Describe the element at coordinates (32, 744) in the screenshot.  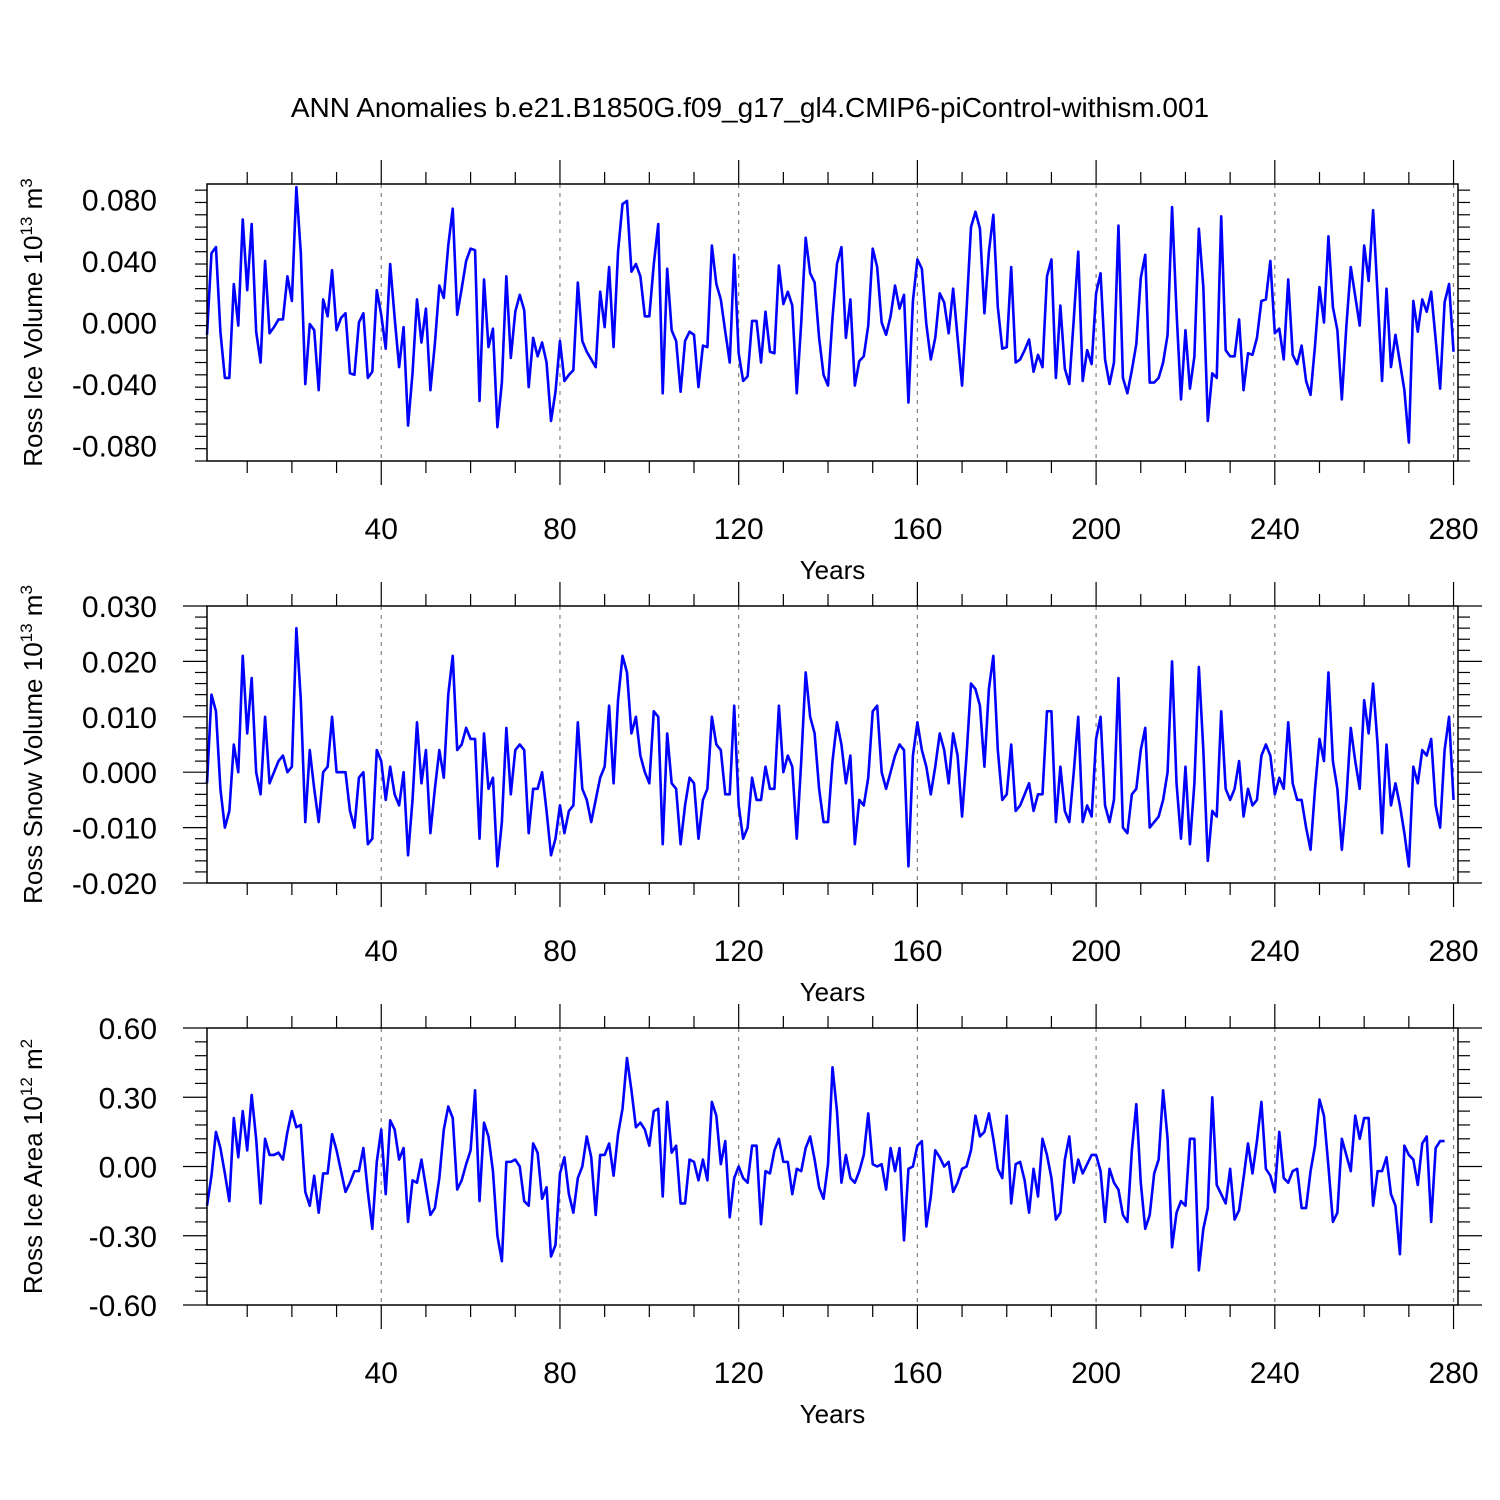
I see `y-axis-title: Ross Snow Volume 1013 m3` at that location.